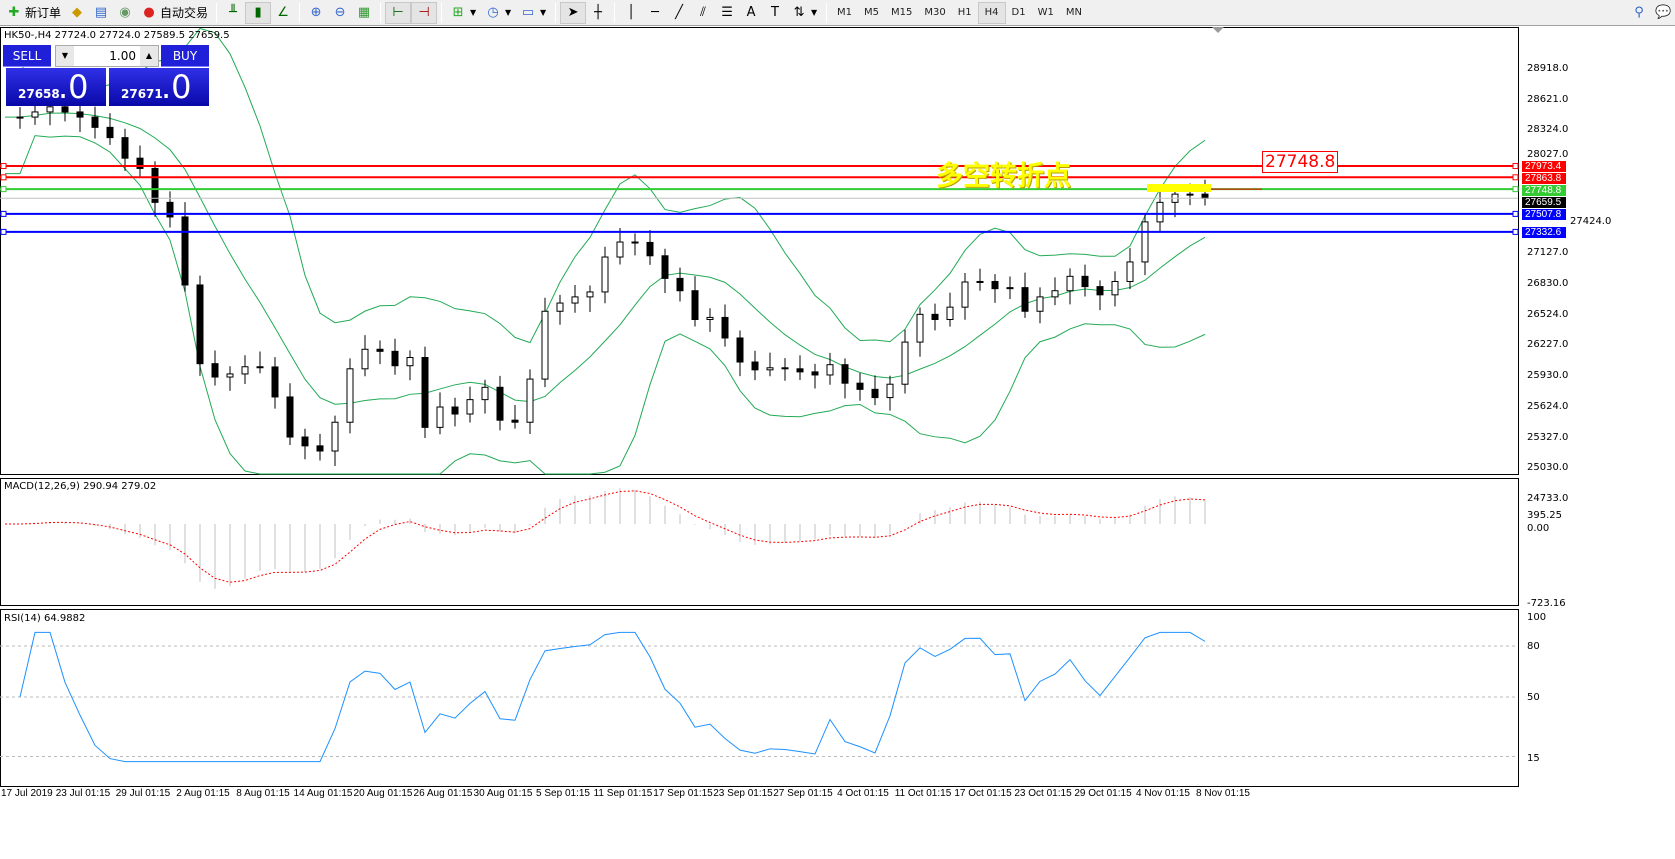  Describe the element at coordinates (1045, 12) in the screenshot. I see `timeframe-w1: W1` at that location.